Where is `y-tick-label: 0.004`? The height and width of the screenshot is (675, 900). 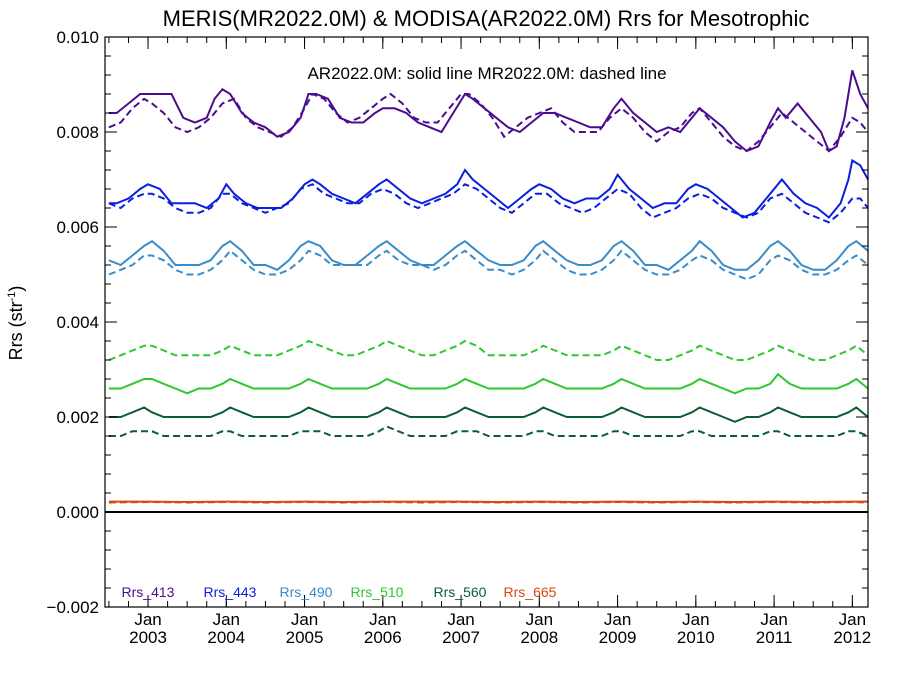 y-tick-label: 0.004 is located at coordinates (77, 322).